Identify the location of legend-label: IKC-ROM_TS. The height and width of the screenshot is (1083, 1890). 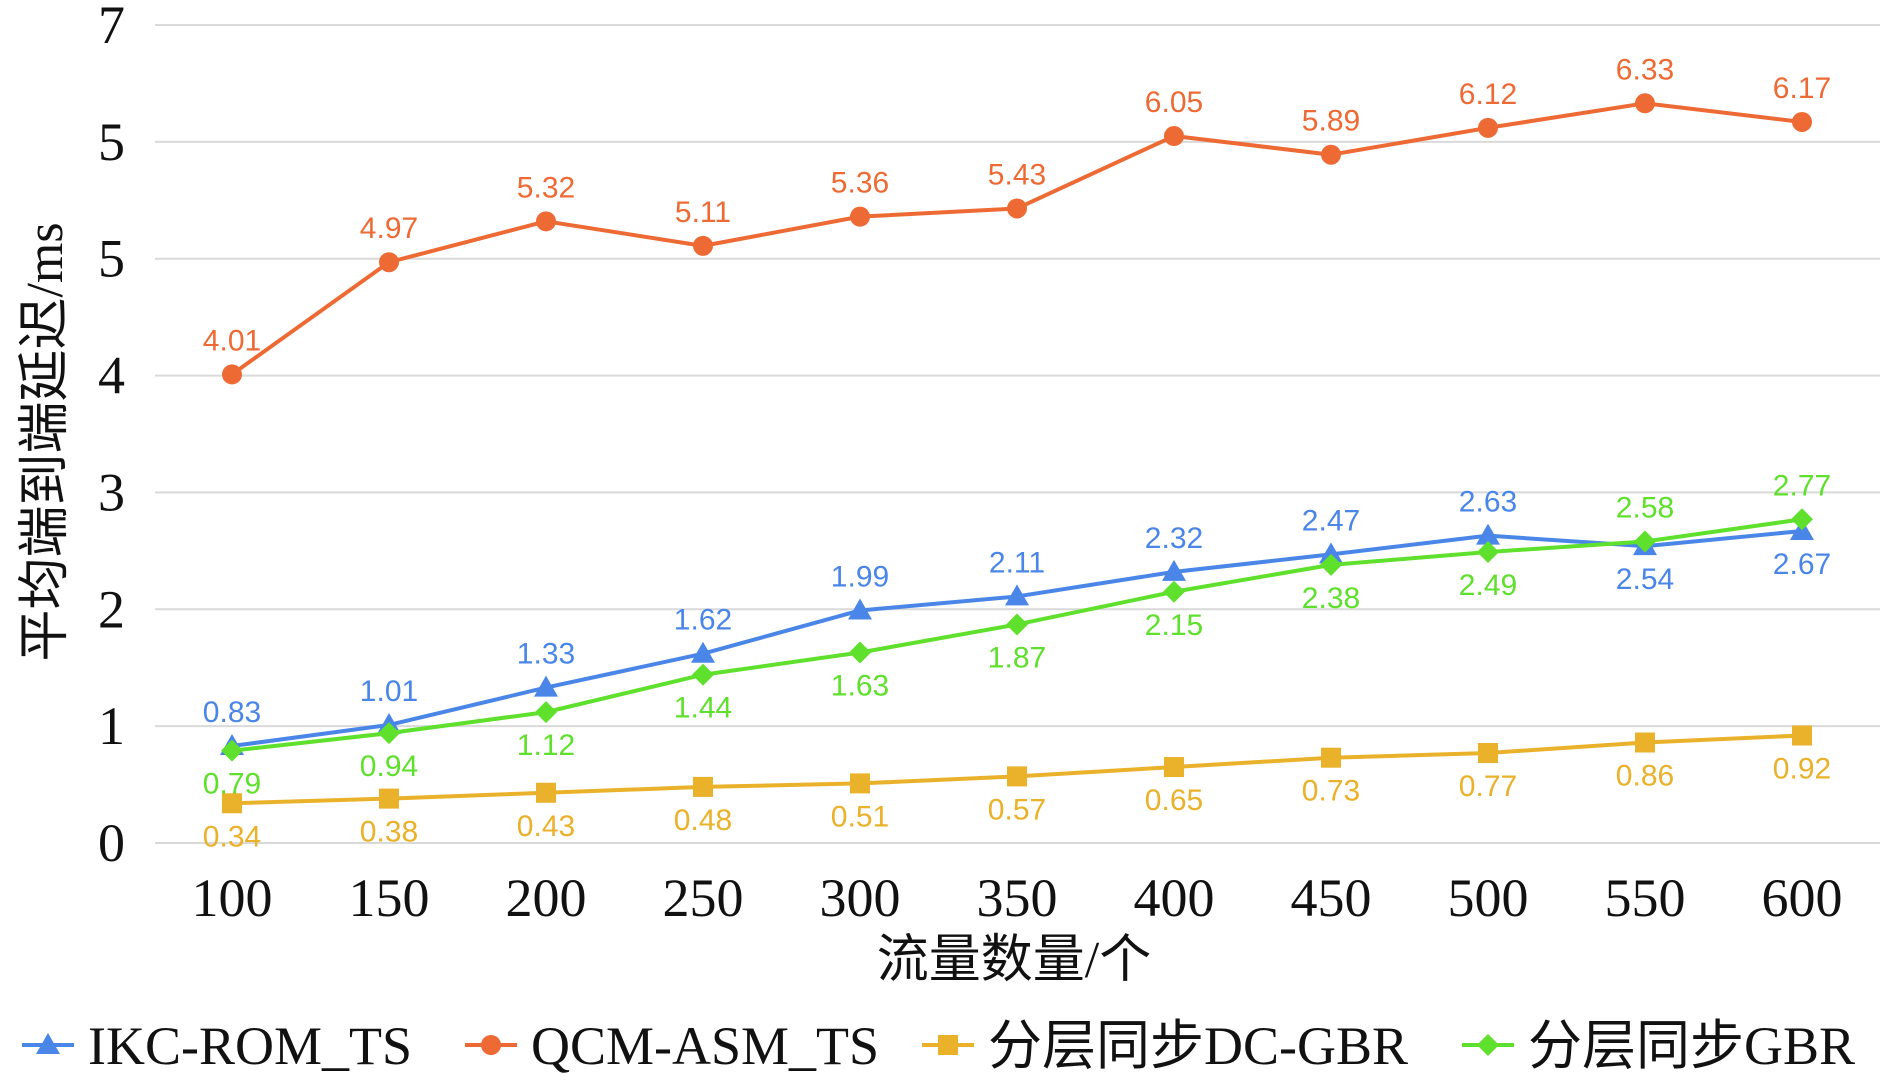
(250, 1046).